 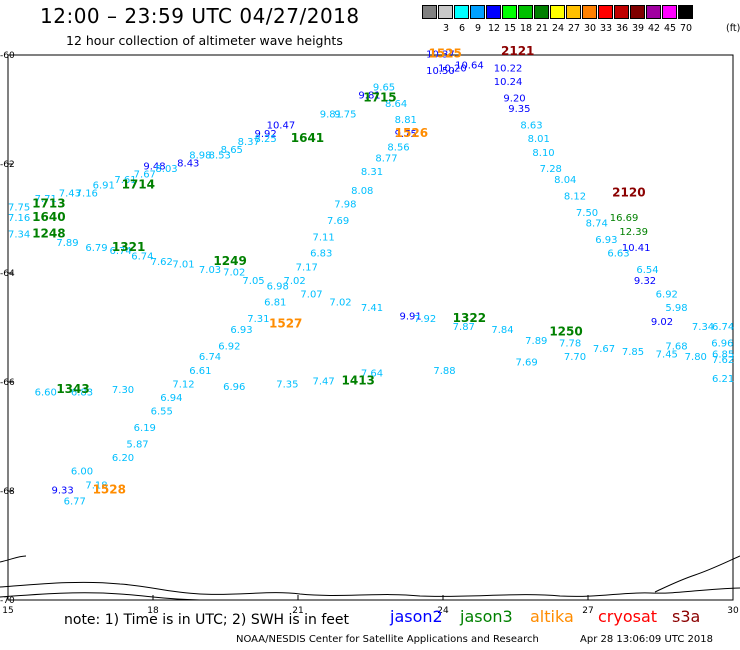 I want to click on wave-height-value: 8.77, so click(x=386, y=158).